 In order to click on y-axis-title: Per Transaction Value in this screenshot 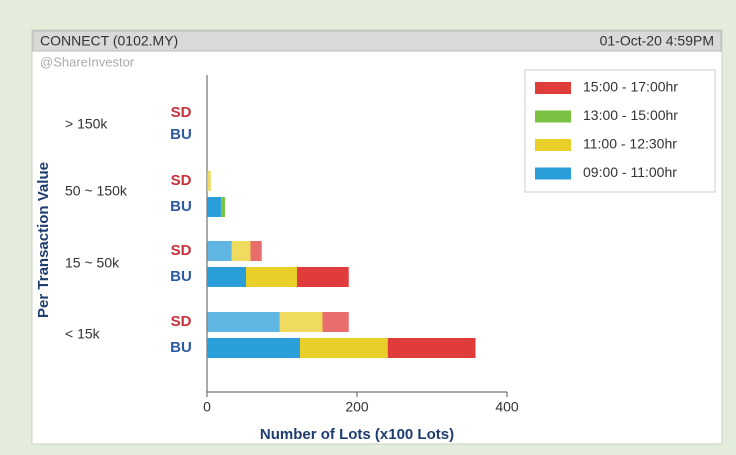, I will do `click(43, 240)`.